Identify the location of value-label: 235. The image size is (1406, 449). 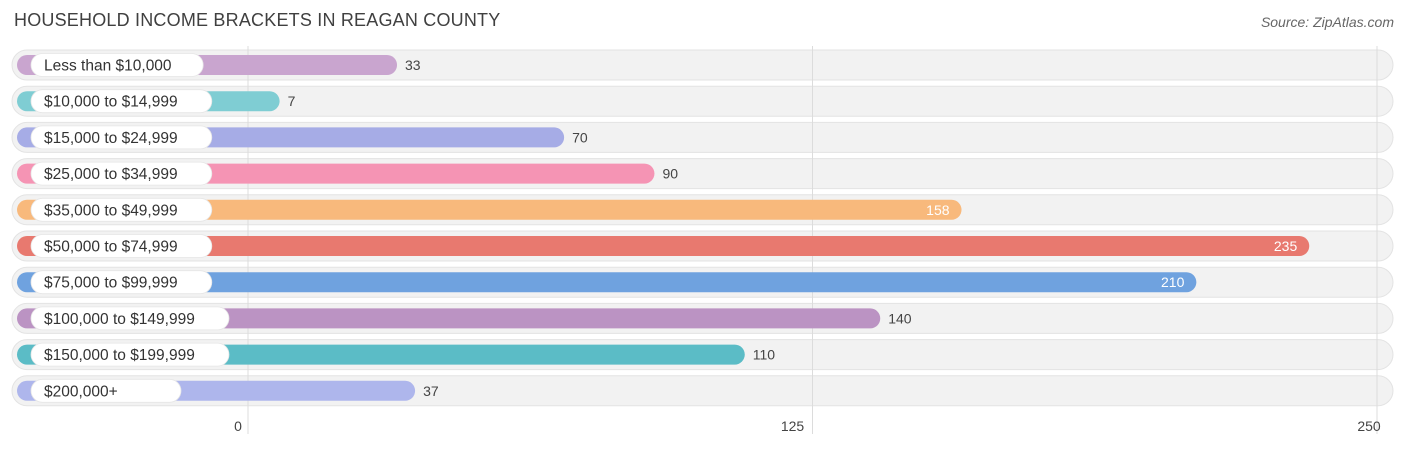
(1286, 246).